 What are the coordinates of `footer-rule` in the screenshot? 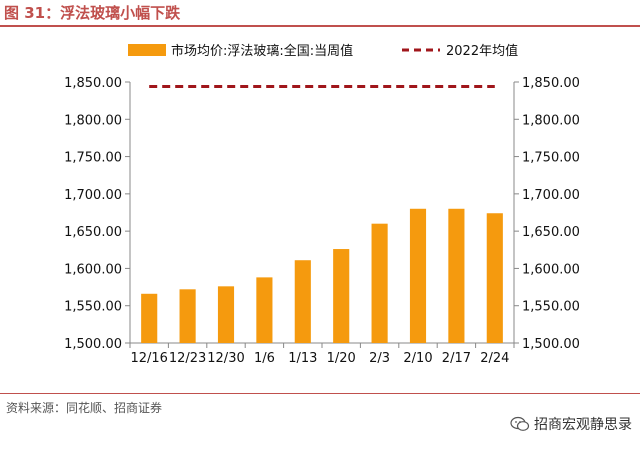 It's located at (320, 393).